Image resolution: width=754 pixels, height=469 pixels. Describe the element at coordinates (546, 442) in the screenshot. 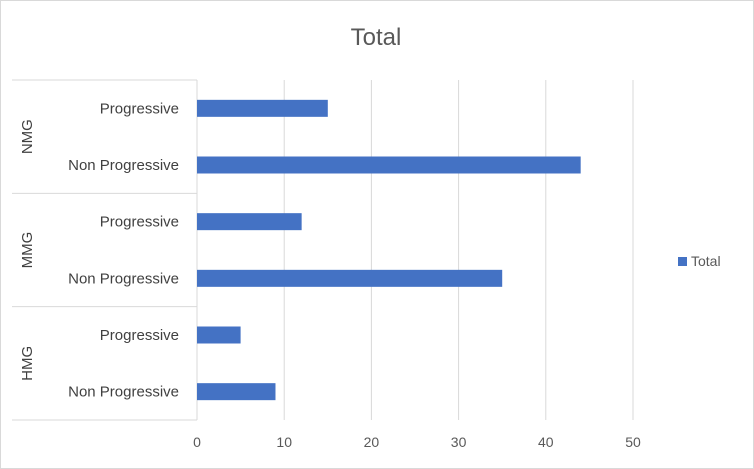

I see `x-tick-label: 40` at that location.